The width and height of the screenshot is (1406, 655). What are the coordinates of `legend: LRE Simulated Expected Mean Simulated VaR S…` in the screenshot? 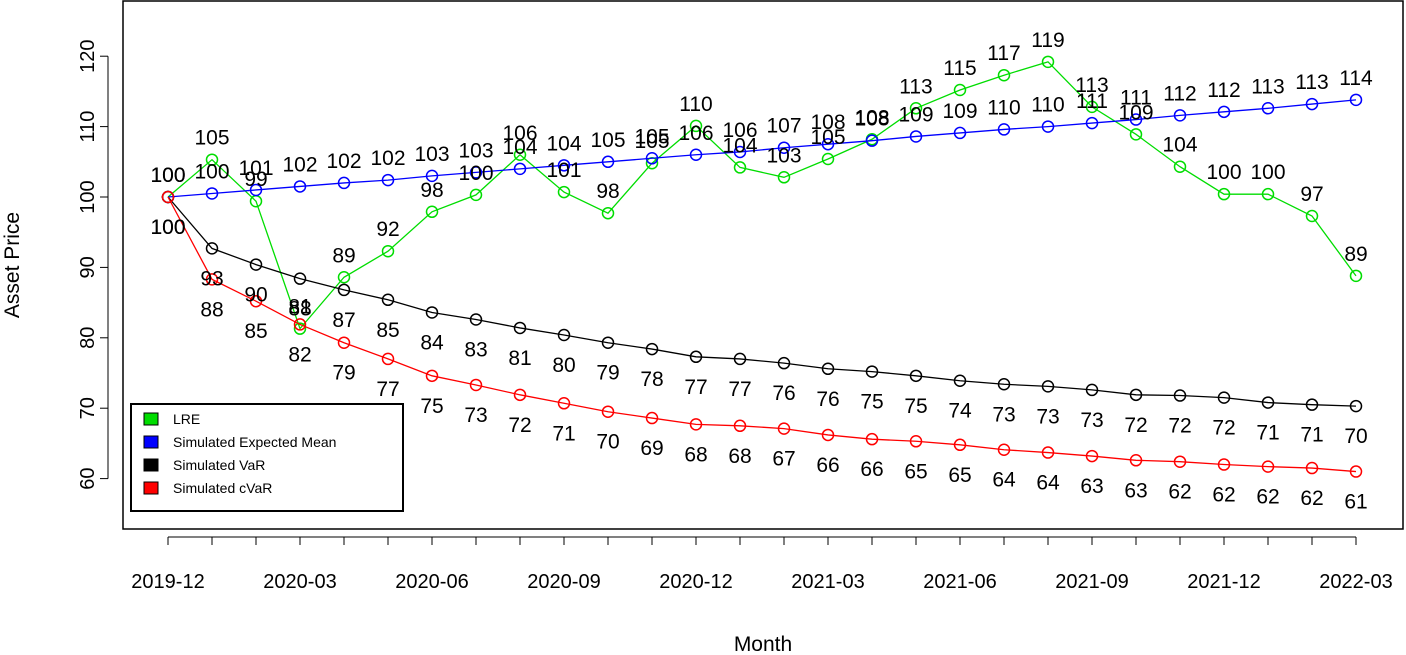 It's located at (267, 457).